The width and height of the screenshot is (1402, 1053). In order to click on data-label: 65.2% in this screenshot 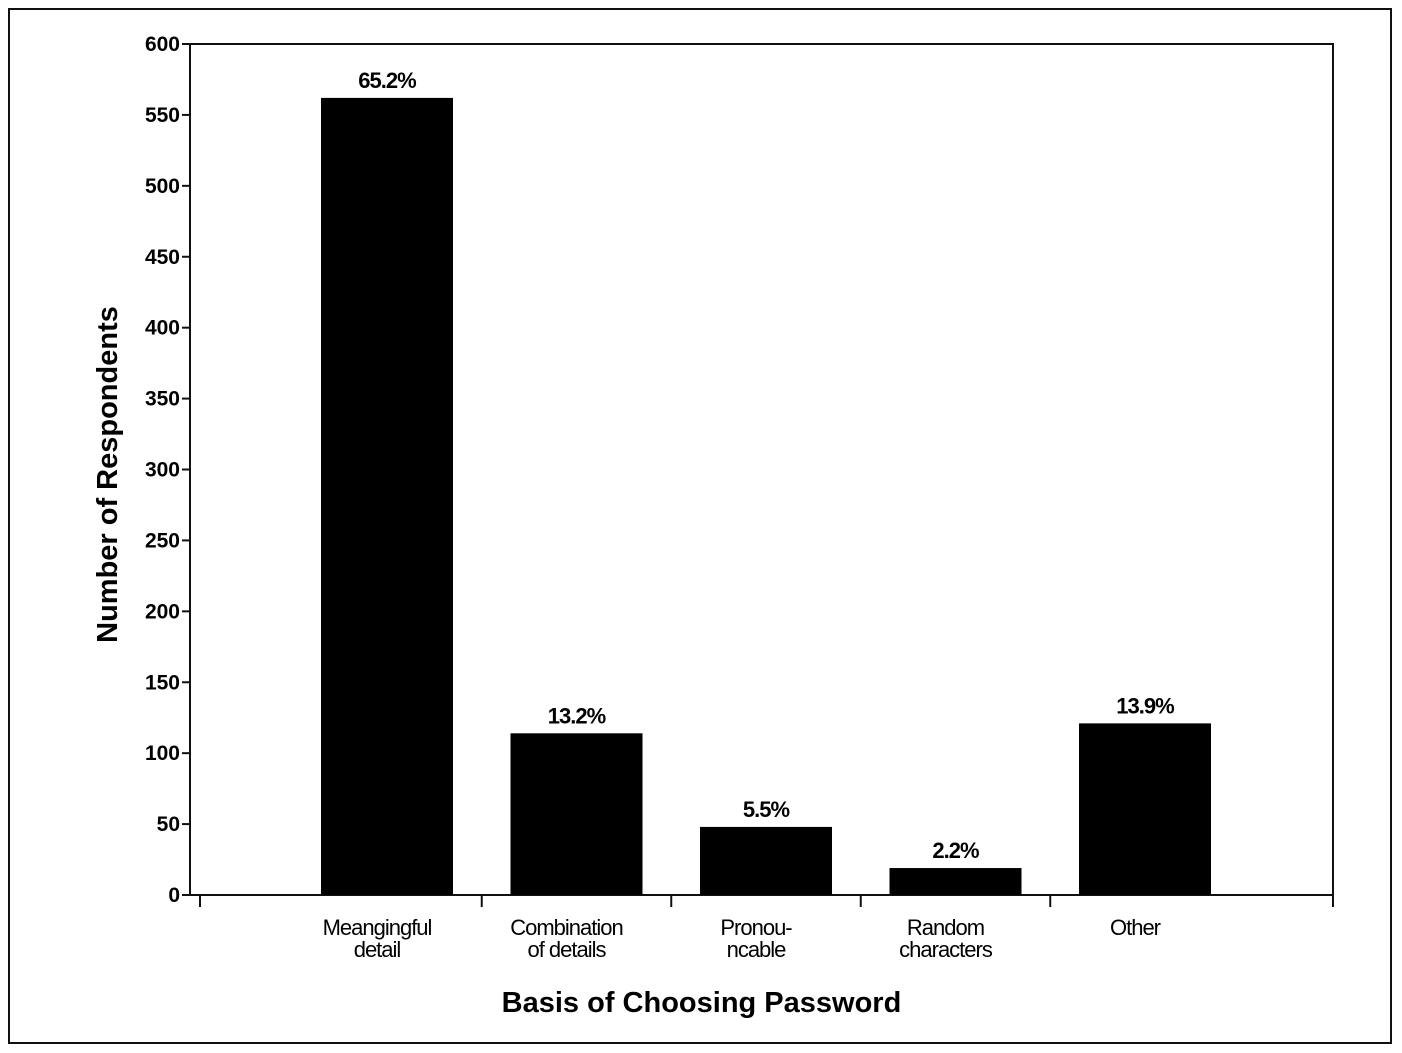, I will do `click(387, 80)`.